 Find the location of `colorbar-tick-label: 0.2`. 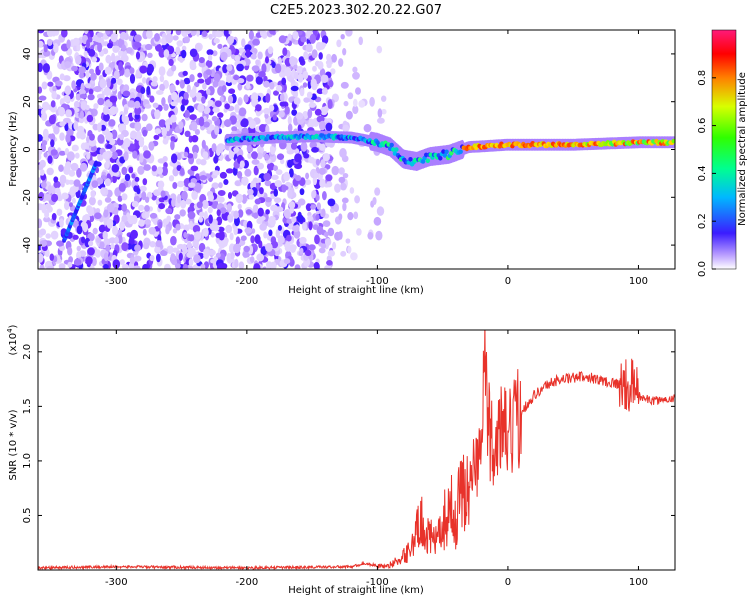

colorbar-tick-label: 0.2 is located at coordinates (702, 221).